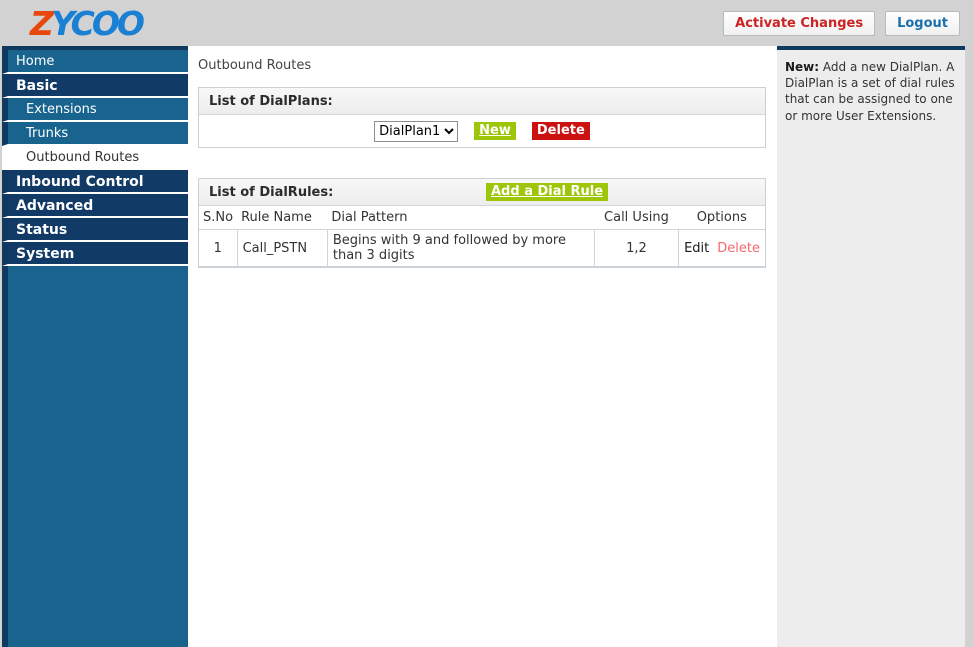  What do you see at coordinates (547, 192) in the screenshot?
I see `add-dial-rule-button: Add a Dial Rule` at bounding box center [547, 192].